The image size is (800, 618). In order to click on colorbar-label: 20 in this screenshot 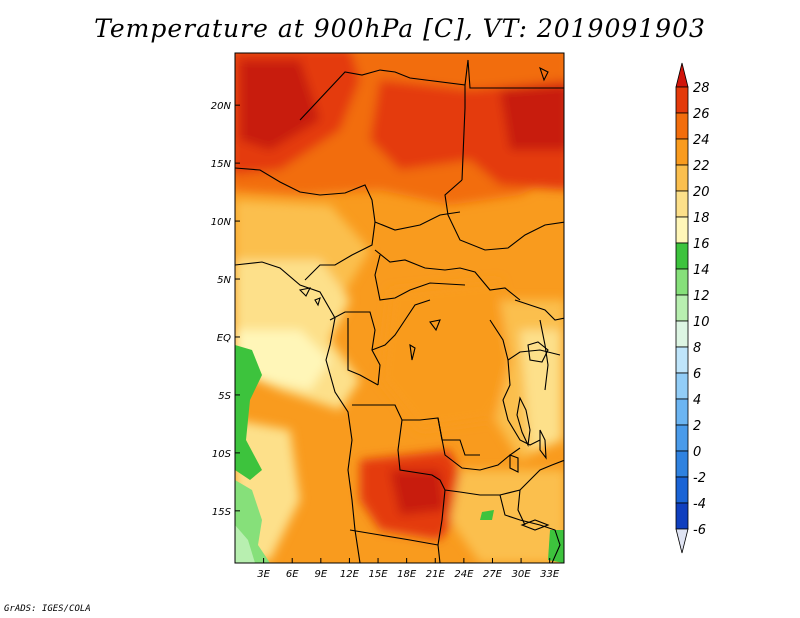, I will do `click(701, 192)`.